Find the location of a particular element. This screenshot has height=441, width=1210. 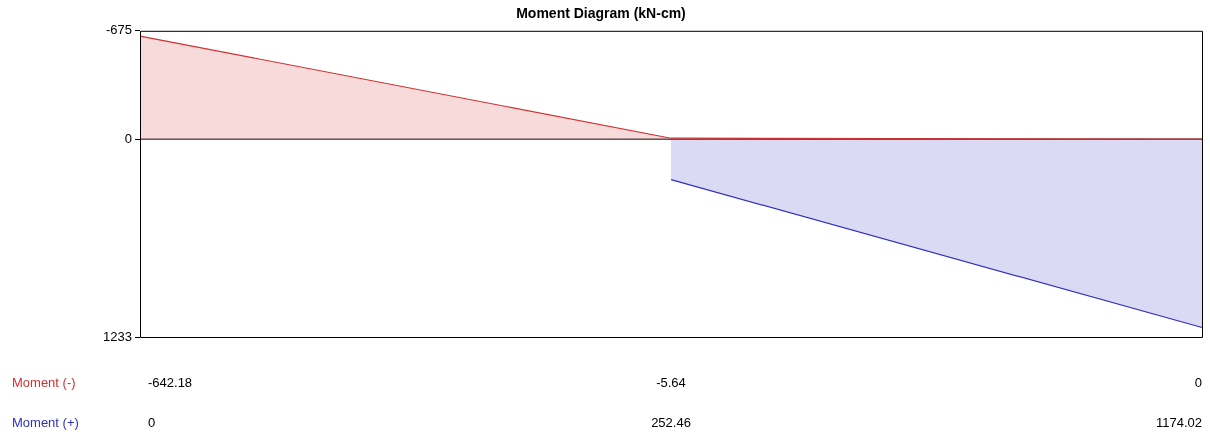

data-label: 0 is located at coordinates (1198, 382).